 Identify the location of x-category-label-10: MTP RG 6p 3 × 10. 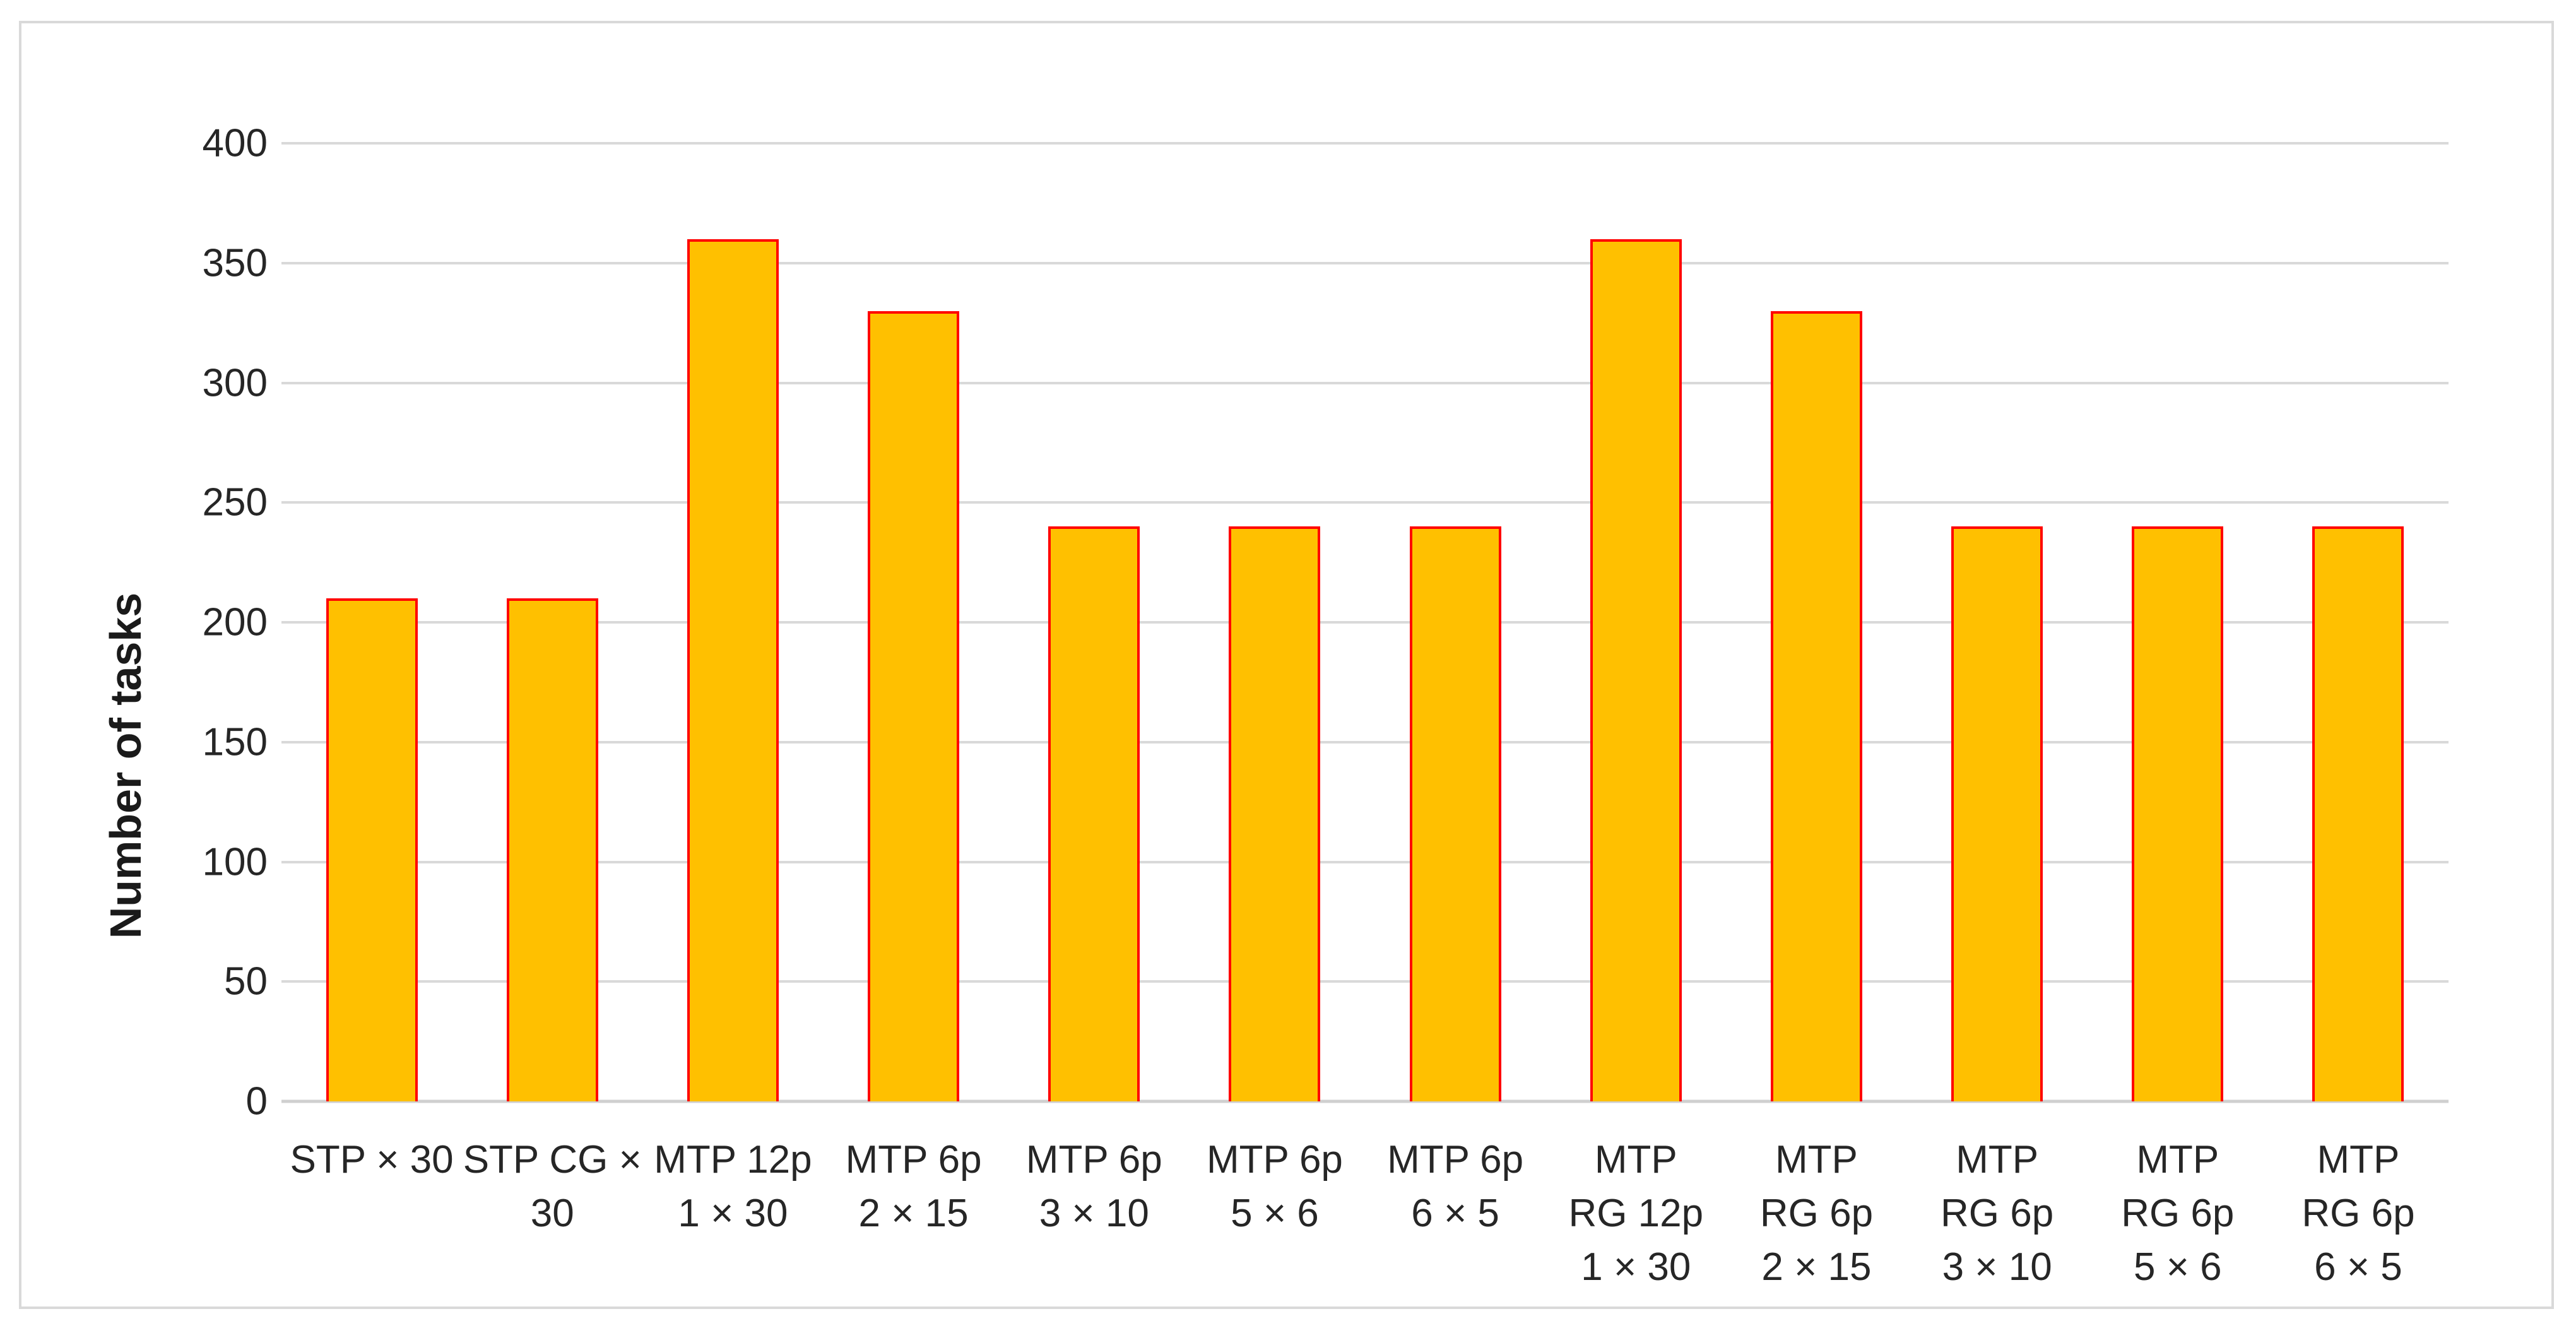
(1998, 1213).